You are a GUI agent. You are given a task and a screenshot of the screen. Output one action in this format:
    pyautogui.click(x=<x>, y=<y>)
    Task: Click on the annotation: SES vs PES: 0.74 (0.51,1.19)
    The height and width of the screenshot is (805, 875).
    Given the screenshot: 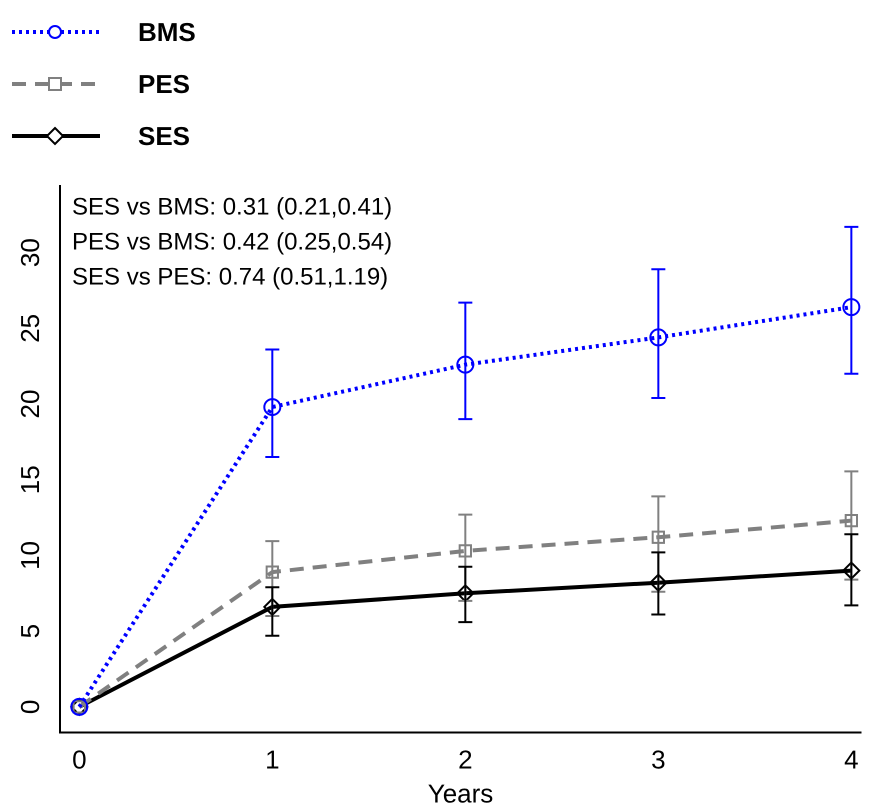 What is the action you would take?
    pyautogui.click(x=230, y=277)
    